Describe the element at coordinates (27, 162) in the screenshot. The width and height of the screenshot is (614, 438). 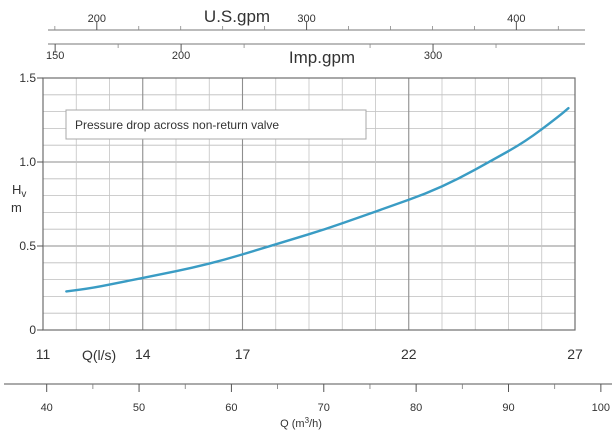
I see `y-tick-label: 1.0` at that location.